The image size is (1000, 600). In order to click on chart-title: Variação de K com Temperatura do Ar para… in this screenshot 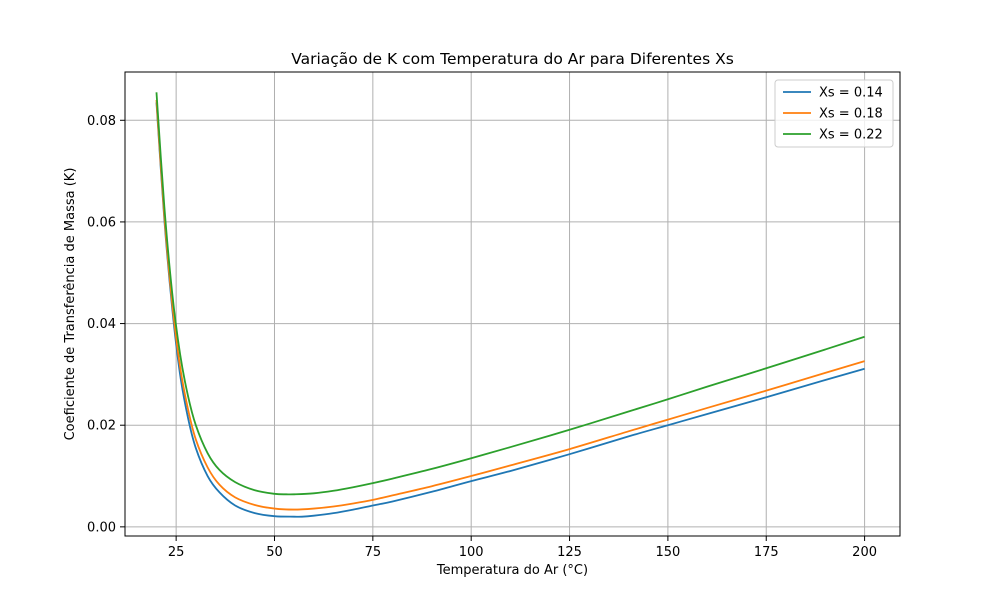, I will do `click(512, 59)`.